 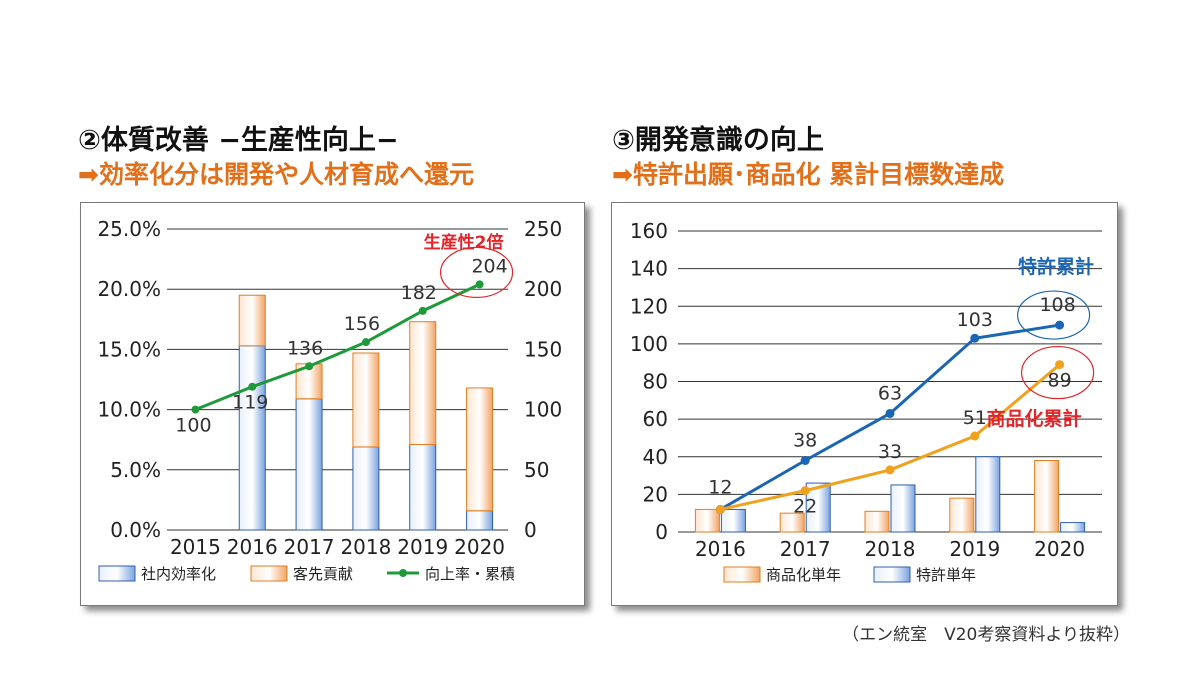 I want to click on highlight-circle, so click(x=476, y=272).